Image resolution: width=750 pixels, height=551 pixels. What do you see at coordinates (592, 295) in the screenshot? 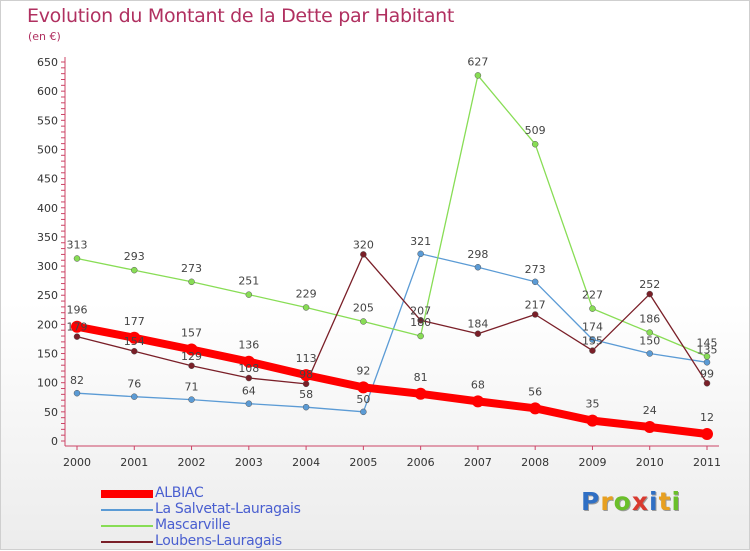
I see `data-label: 227` at bounding box center [592, 295].